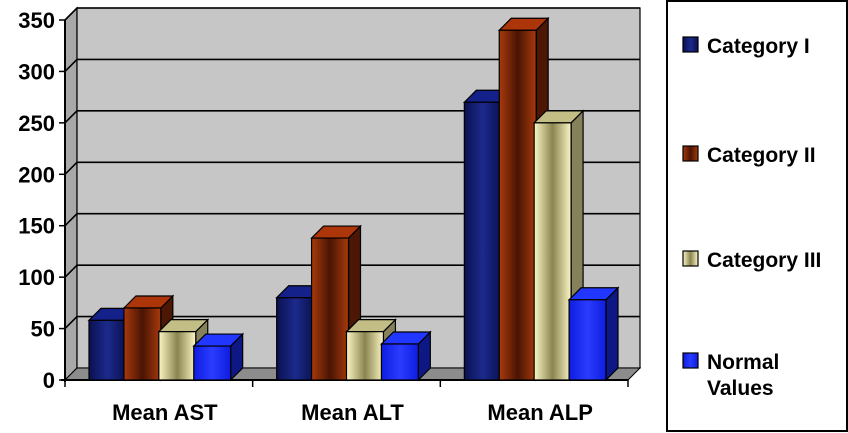 The width and height of the screenshot is (848, 433). What do you see at coordinates (764, 260) in the screenshot?
I see `legend-label: Category III` at bounding box center [764, 260].